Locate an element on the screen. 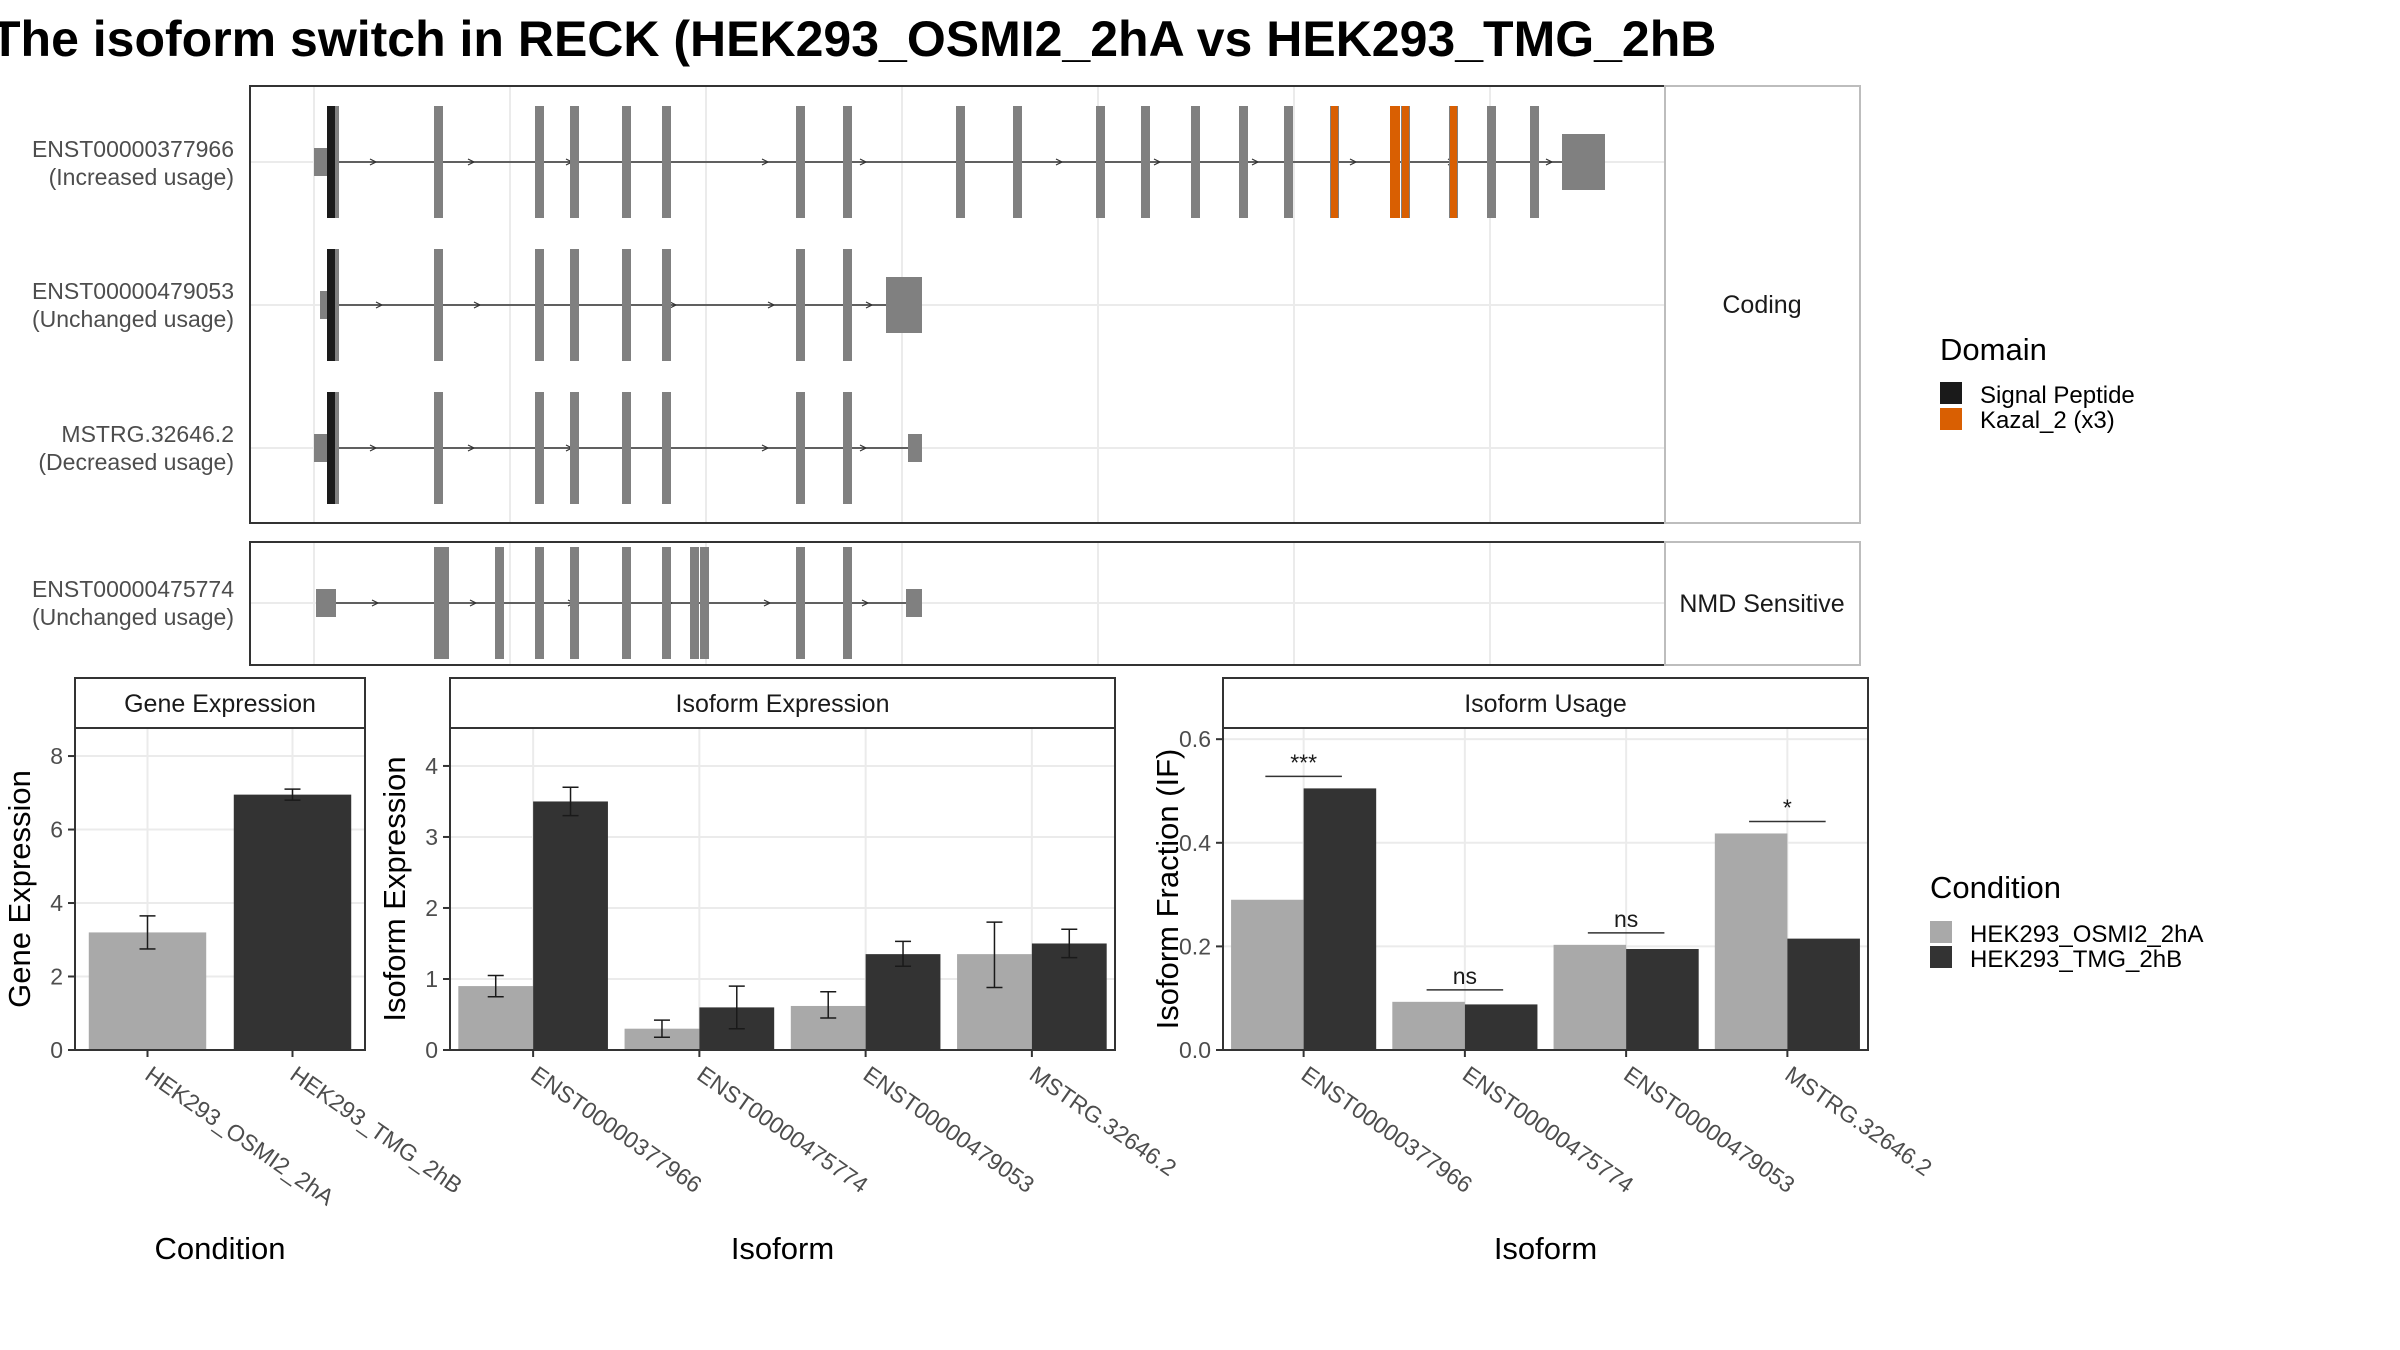 The width and height of the screenshot is (2400, 1350). y-axis-title: Isoform Expression is located at coordinates (394, 888).